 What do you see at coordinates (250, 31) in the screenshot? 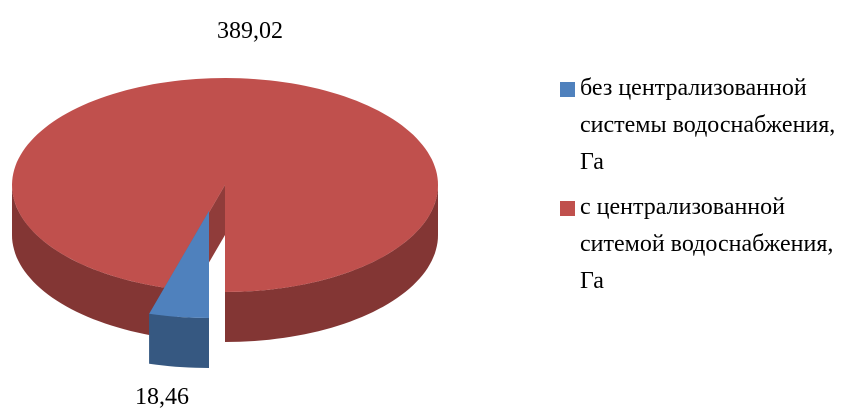
I see `data-label: 389,02` at bounding box center [250, 31].